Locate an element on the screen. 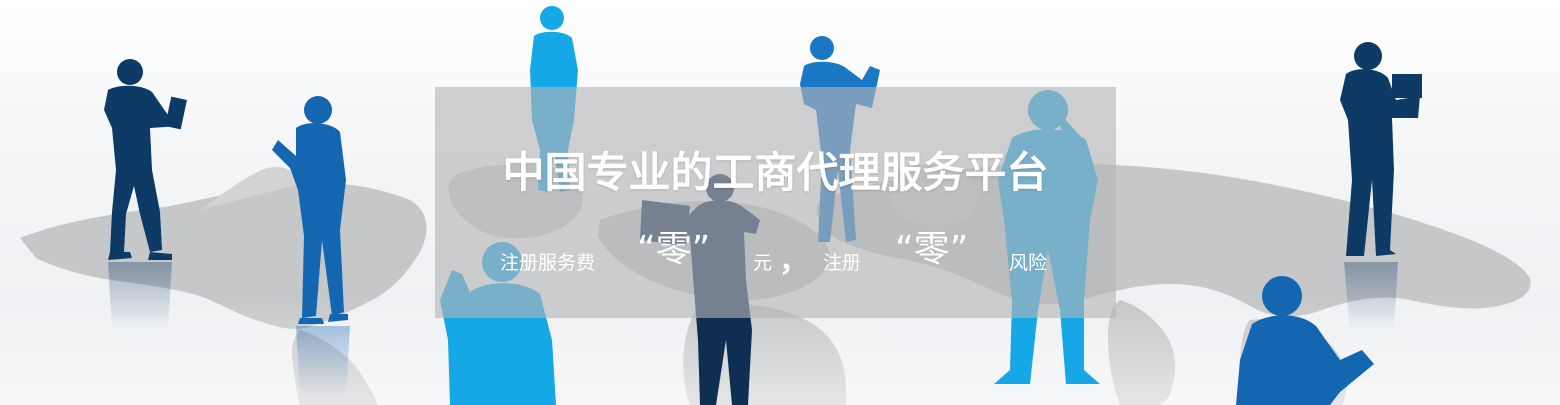  person-tablet-silhouette-icon is located at coordinates (310, 210).